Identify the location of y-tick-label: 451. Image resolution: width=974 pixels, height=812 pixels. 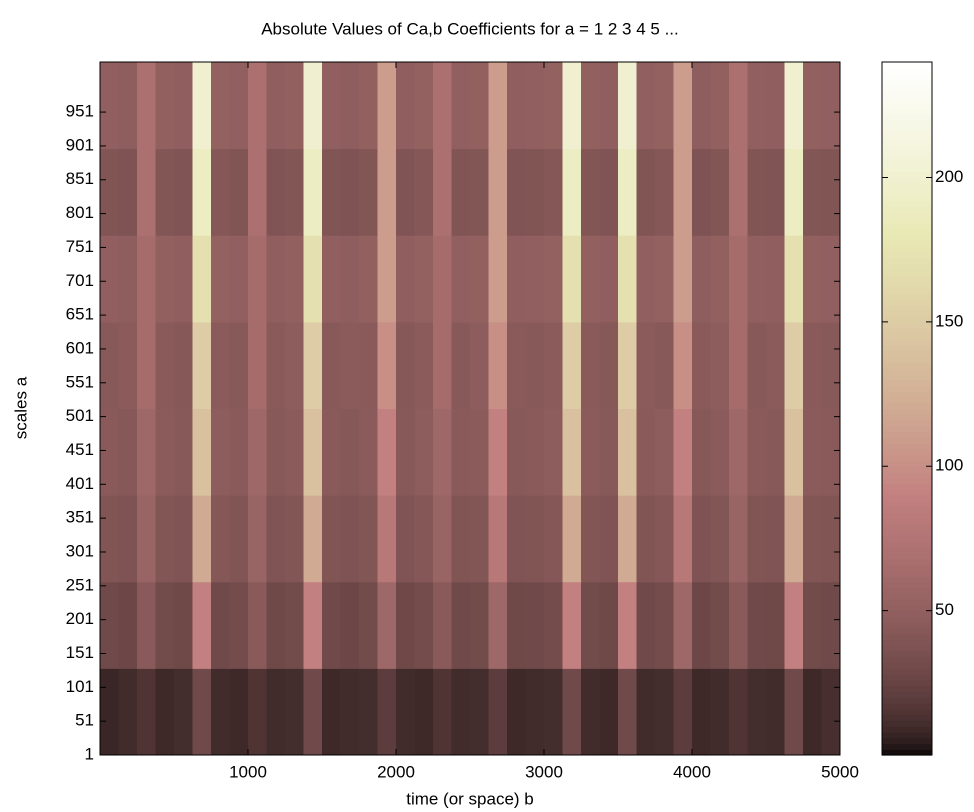
(80, 449).